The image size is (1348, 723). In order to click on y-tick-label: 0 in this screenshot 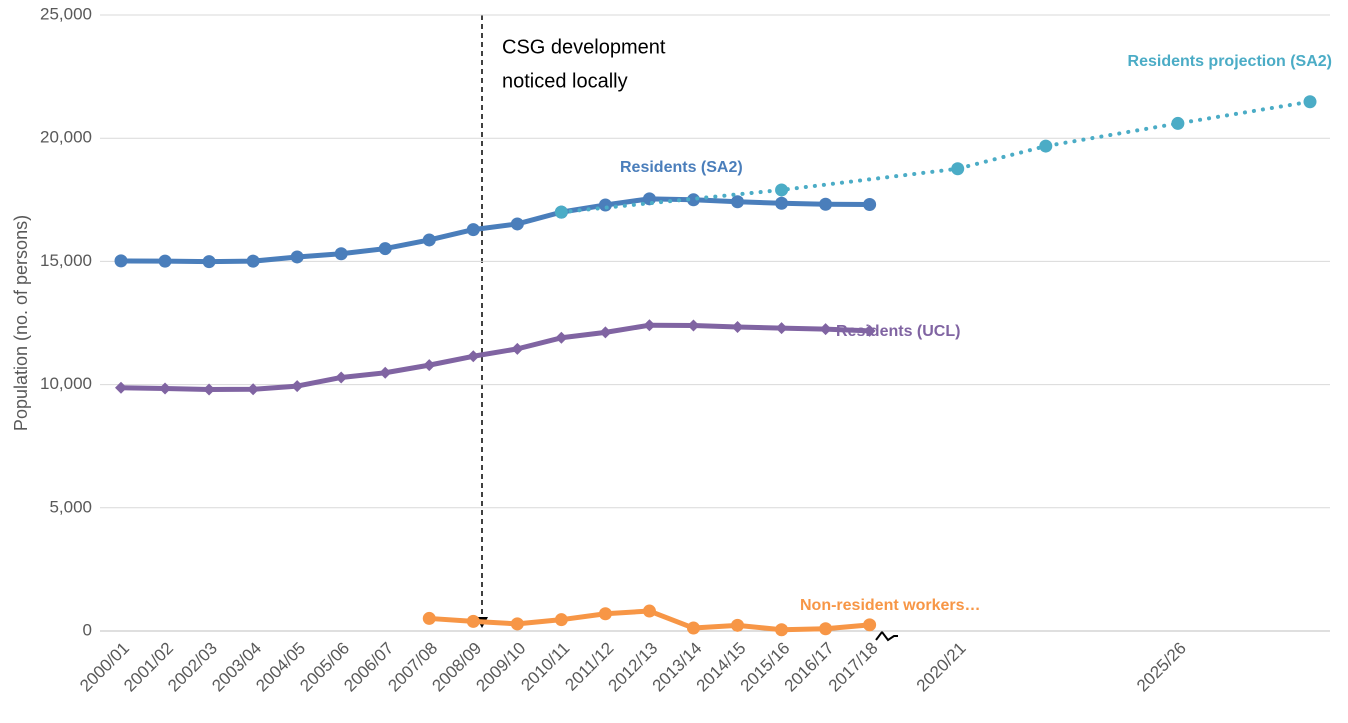, I will do `click(87, 629)`.